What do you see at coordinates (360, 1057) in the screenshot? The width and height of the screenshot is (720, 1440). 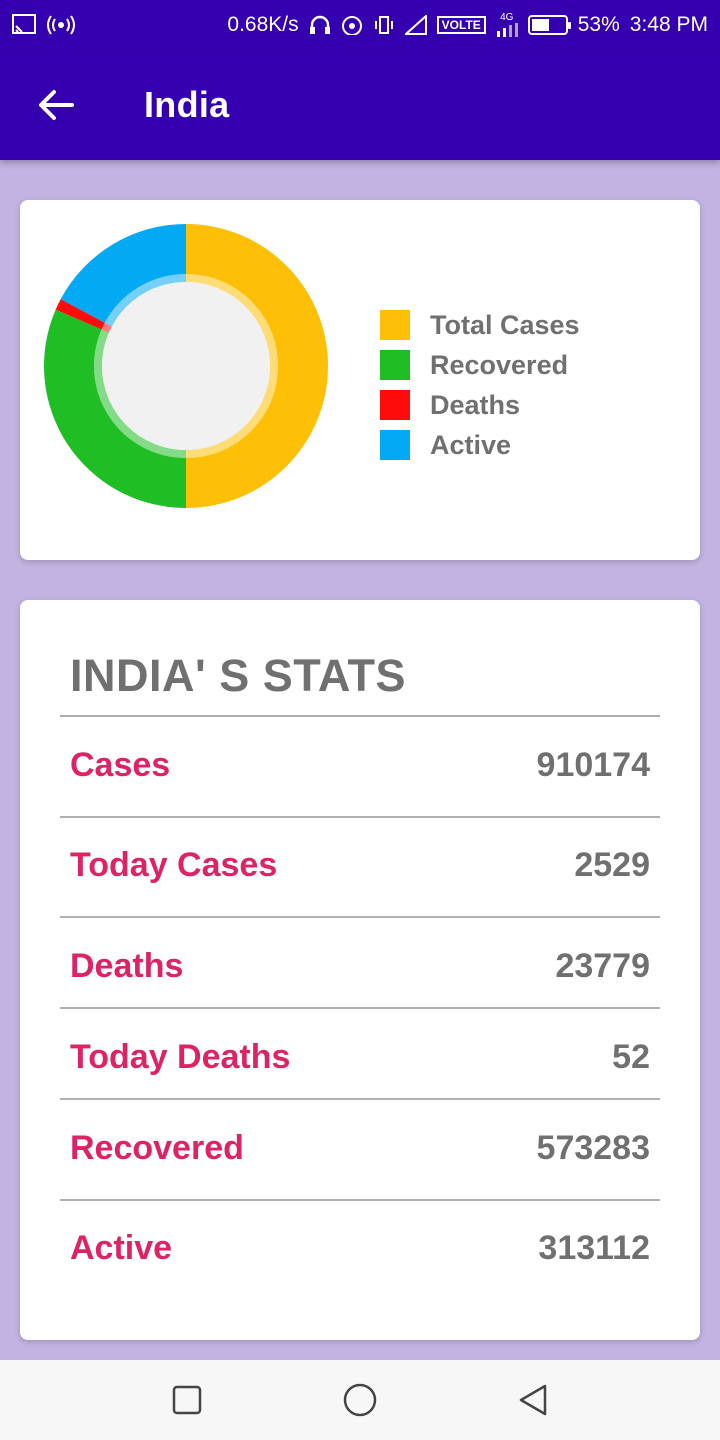 I see `stat-row-today-deaths: Today Deaths 52` at bounding box center [360, 1057].